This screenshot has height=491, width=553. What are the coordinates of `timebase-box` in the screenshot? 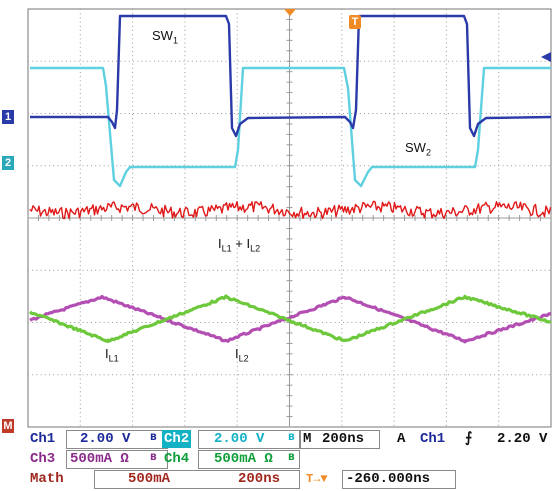 It's located at (340, 439).